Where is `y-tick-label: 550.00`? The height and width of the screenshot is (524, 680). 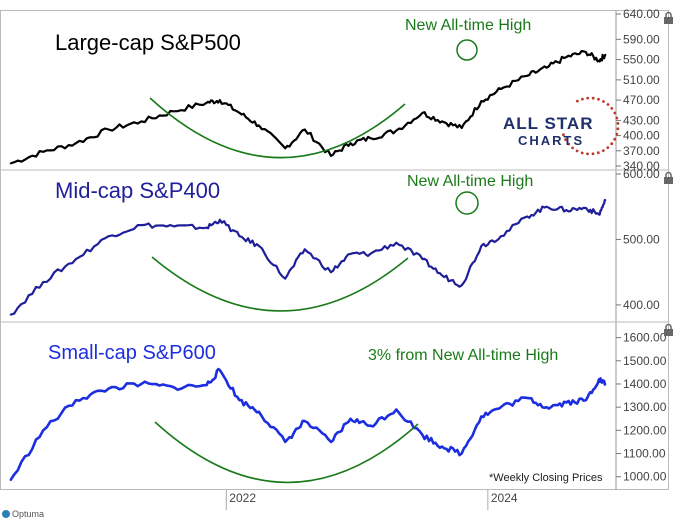 y-tick-label: 550.00 is located at coordinates (641, 60).